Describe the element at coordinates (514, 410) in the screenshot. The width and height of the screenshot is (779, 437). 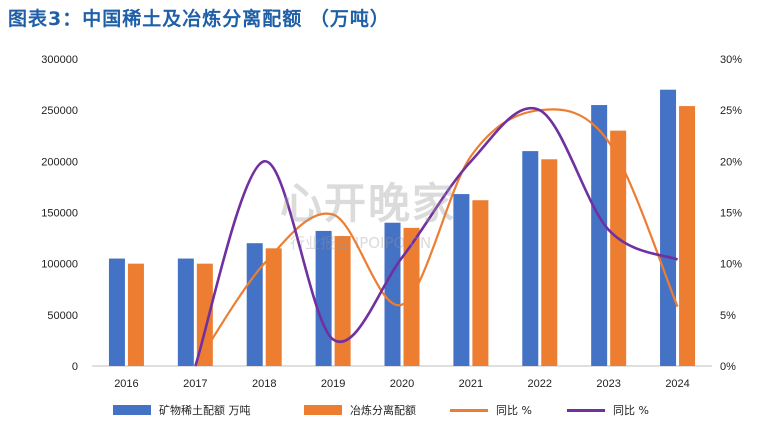
I see `legend-label-line1: 同比 %` at that location.